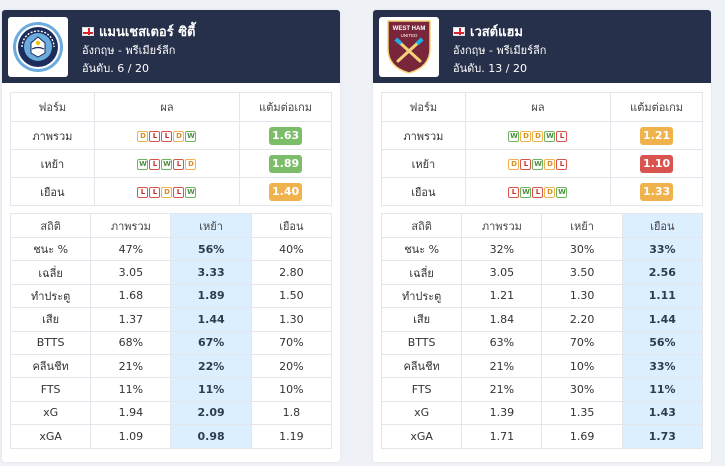 The width and height of the screenshot is (725, 466). Describe the element at coordinates (421, 319) in the screenshot. I see `stats-row-label: เสีย` at that location.